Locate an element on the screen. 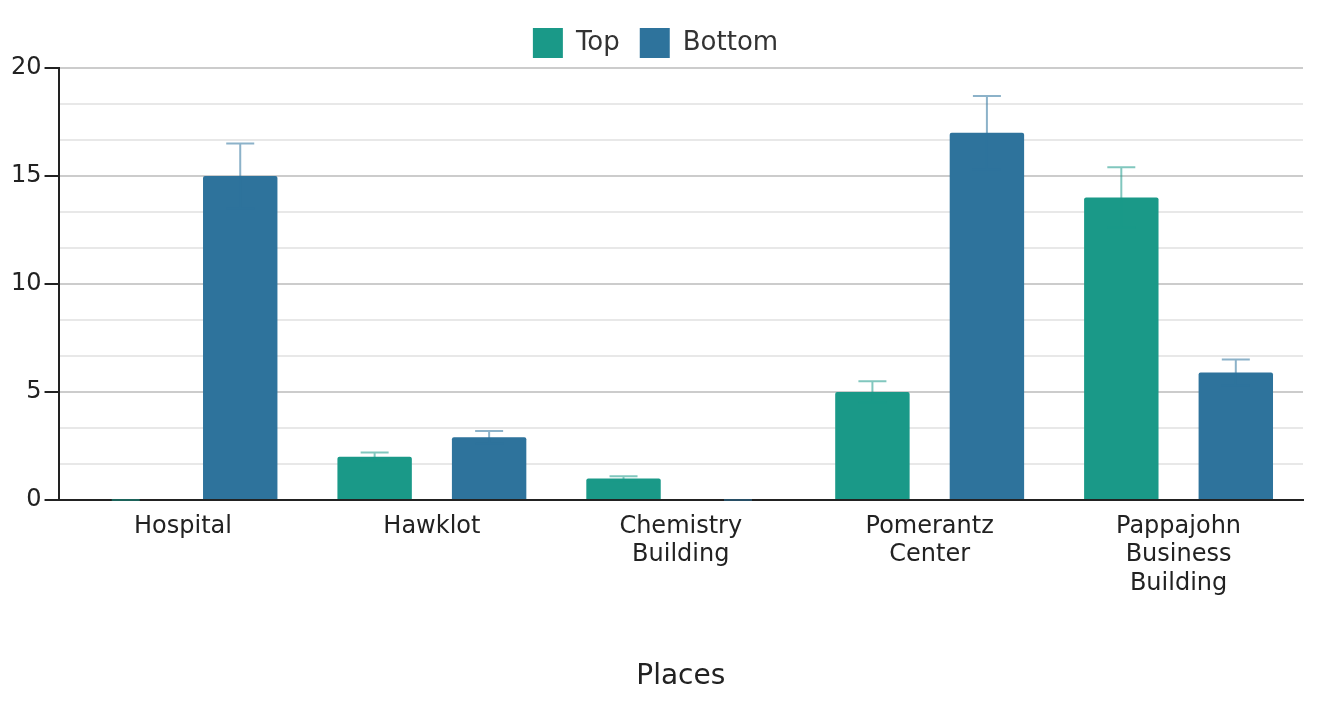 The height and width of the screenshot is (704, 1325). y-tick-label: 0 is located at coordinates (34, 498).